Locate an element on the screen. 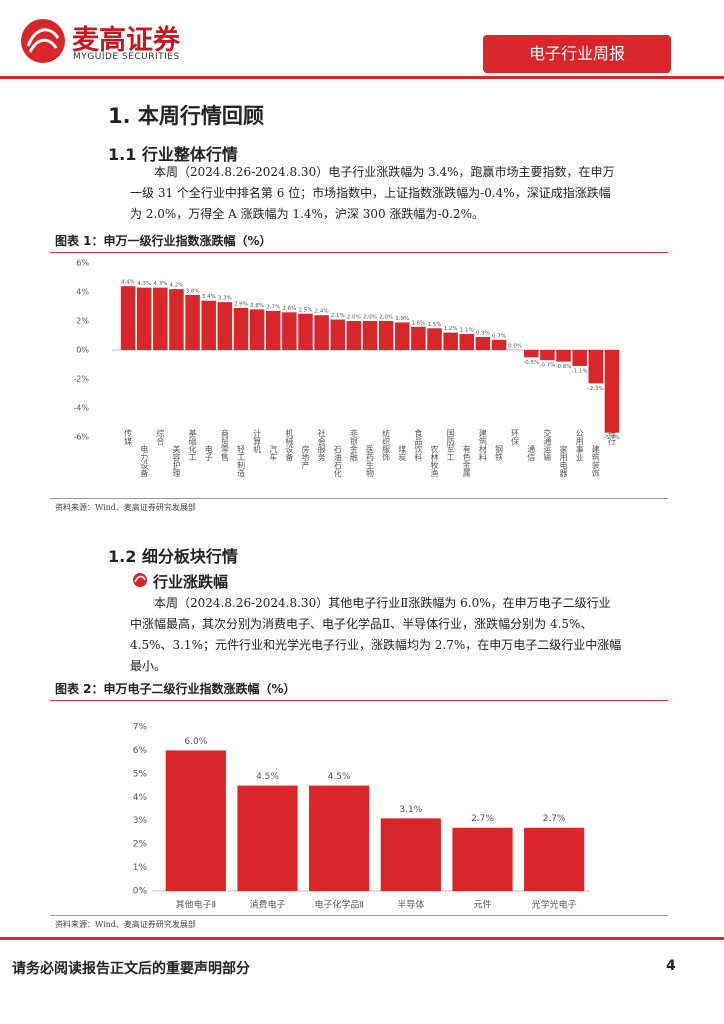 This screenshot has height=1024, width=724. x-tick-label: 银行 is located at coordinates (611, 437).